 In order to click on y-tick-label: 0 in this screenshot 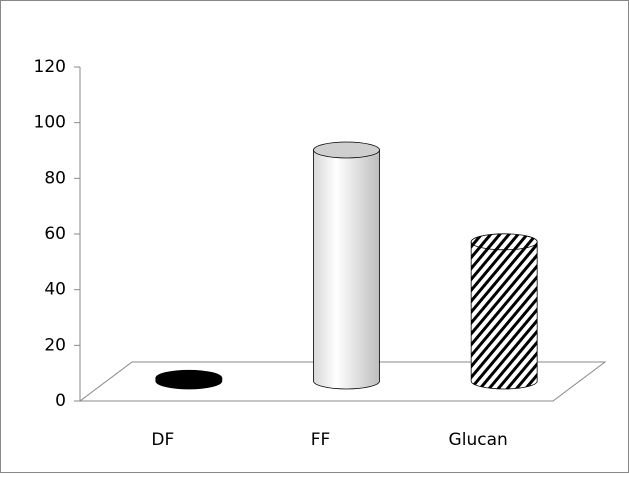, I will do `click(60, 401)`.